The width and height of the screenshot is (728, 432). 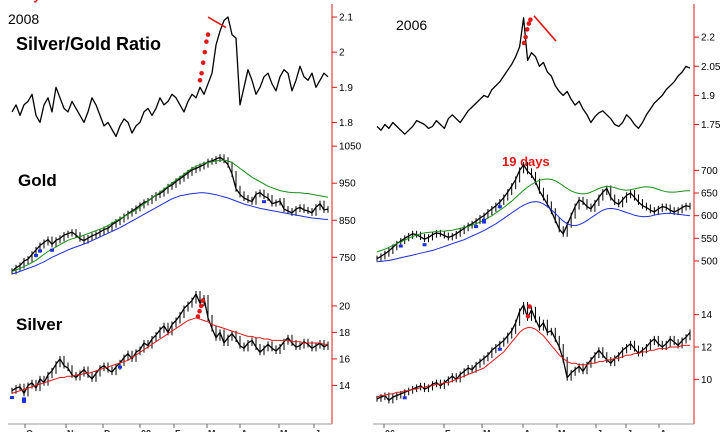 I want to click on 0-gold-panel-label: Gold, so click(x=37, y=180).